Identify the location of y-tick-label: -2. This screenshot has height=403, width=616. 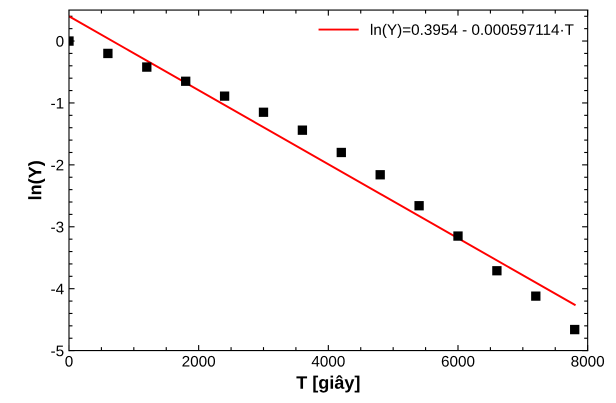
(57, 165).